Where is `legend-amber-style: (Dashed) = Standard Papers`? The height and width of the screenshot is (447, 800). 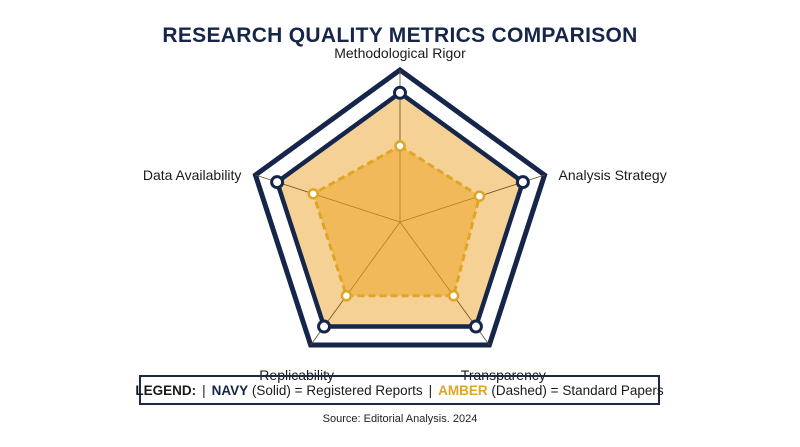 legend-amber-style: (Dashed) = Standard Papers is located at coordinates (577, 390).